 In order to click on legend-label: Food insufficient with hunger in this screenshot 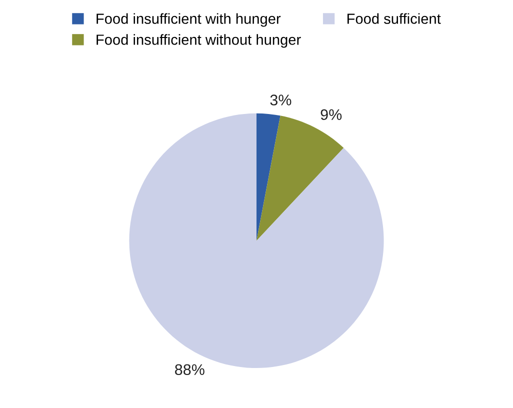, I will do `click(188, 20)`.